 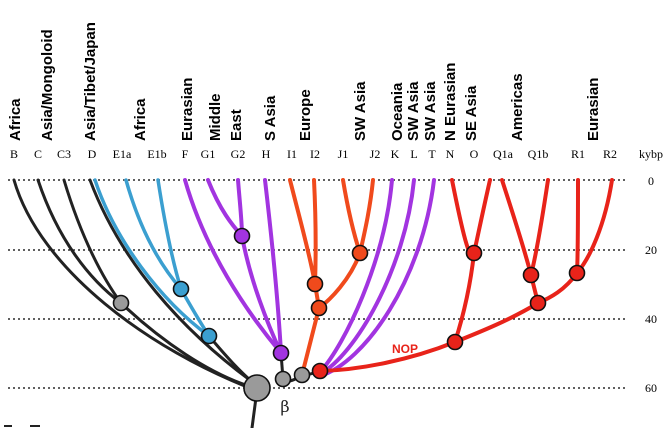 I want to click on region-label-east: East, so click(x=236, y=125).